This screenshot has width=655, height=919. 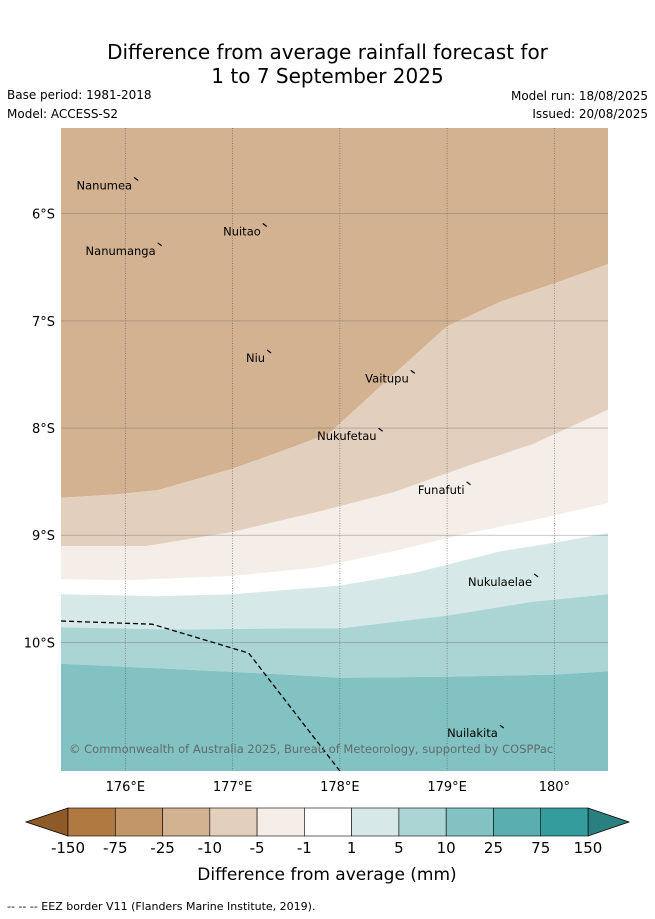 What do you see at coordinates (257, 848) in the screenshot?
I see `colorbar-tick-label: -5` at bounding box center [257, 848].